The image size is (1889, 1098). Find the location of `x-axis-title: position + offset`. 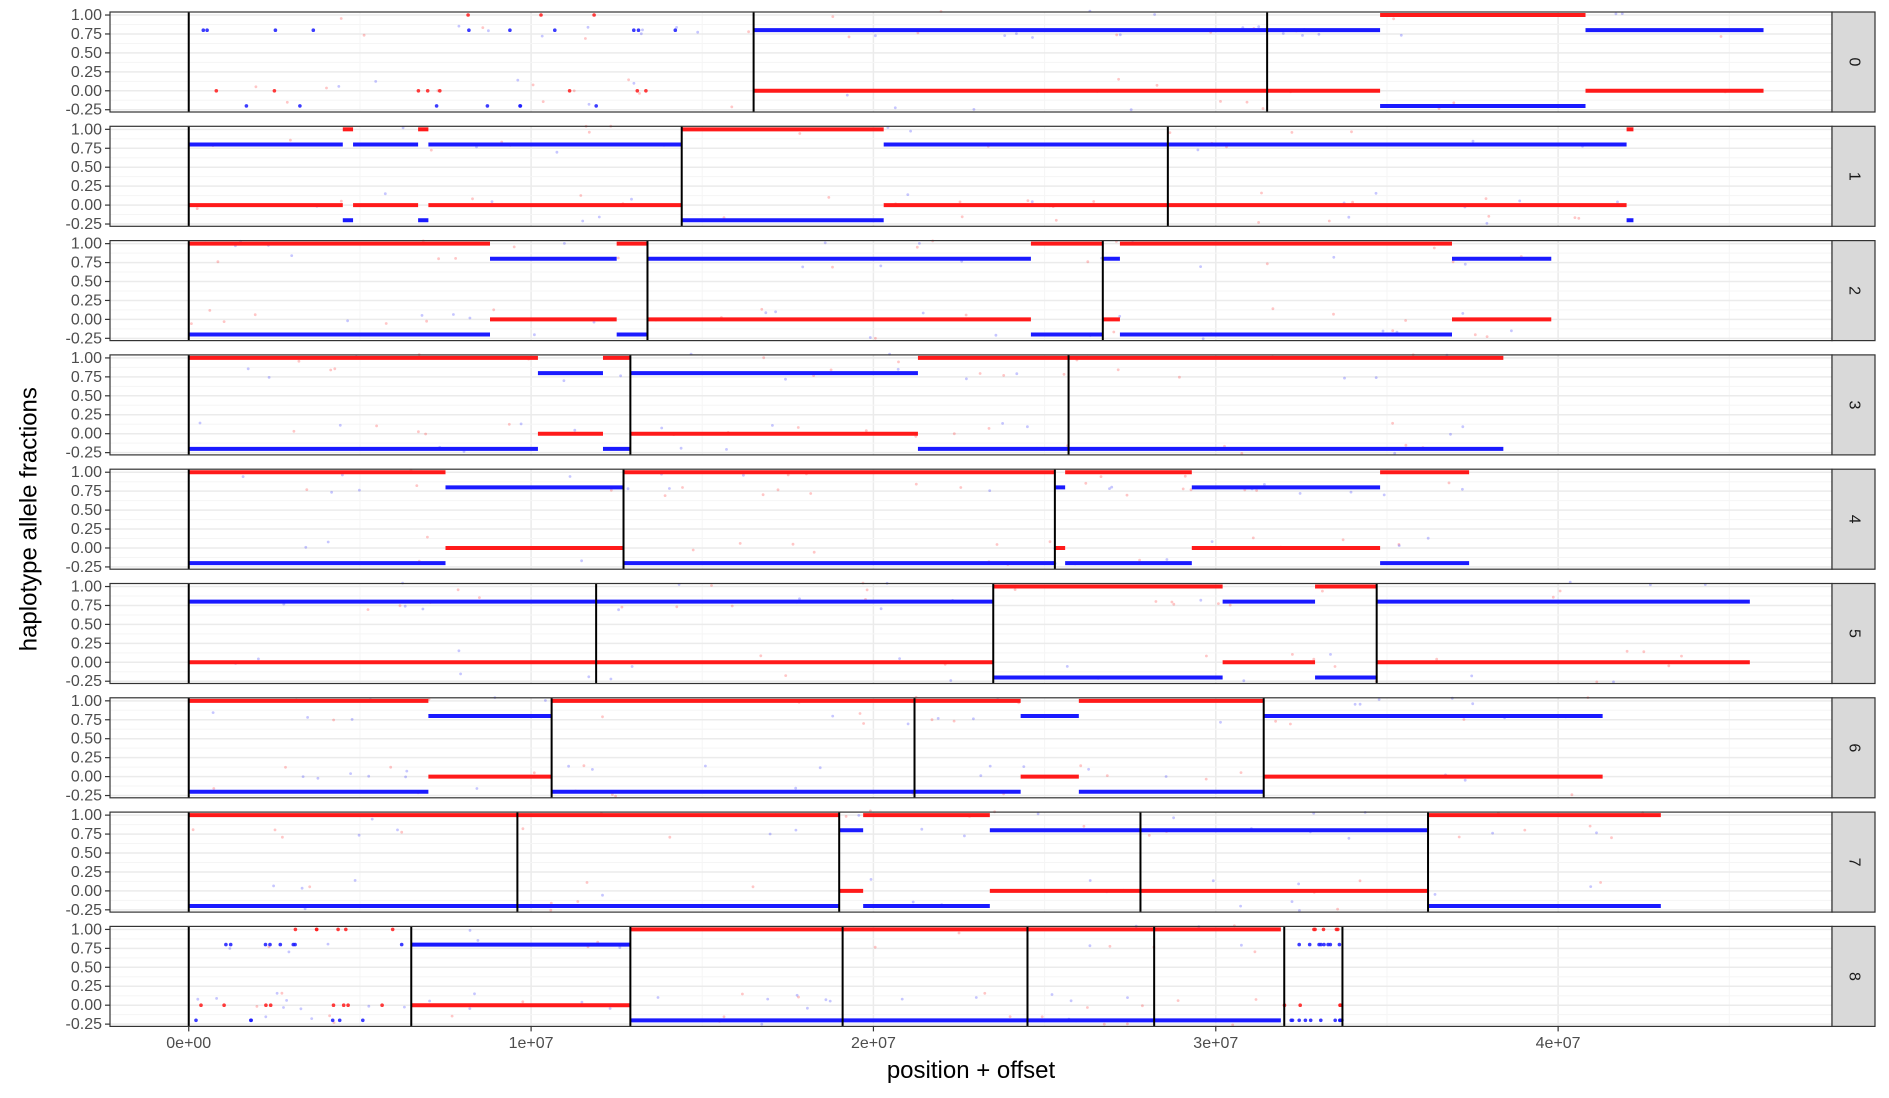

x-axis-title: position + offset is located at coordinates (971, 1070).